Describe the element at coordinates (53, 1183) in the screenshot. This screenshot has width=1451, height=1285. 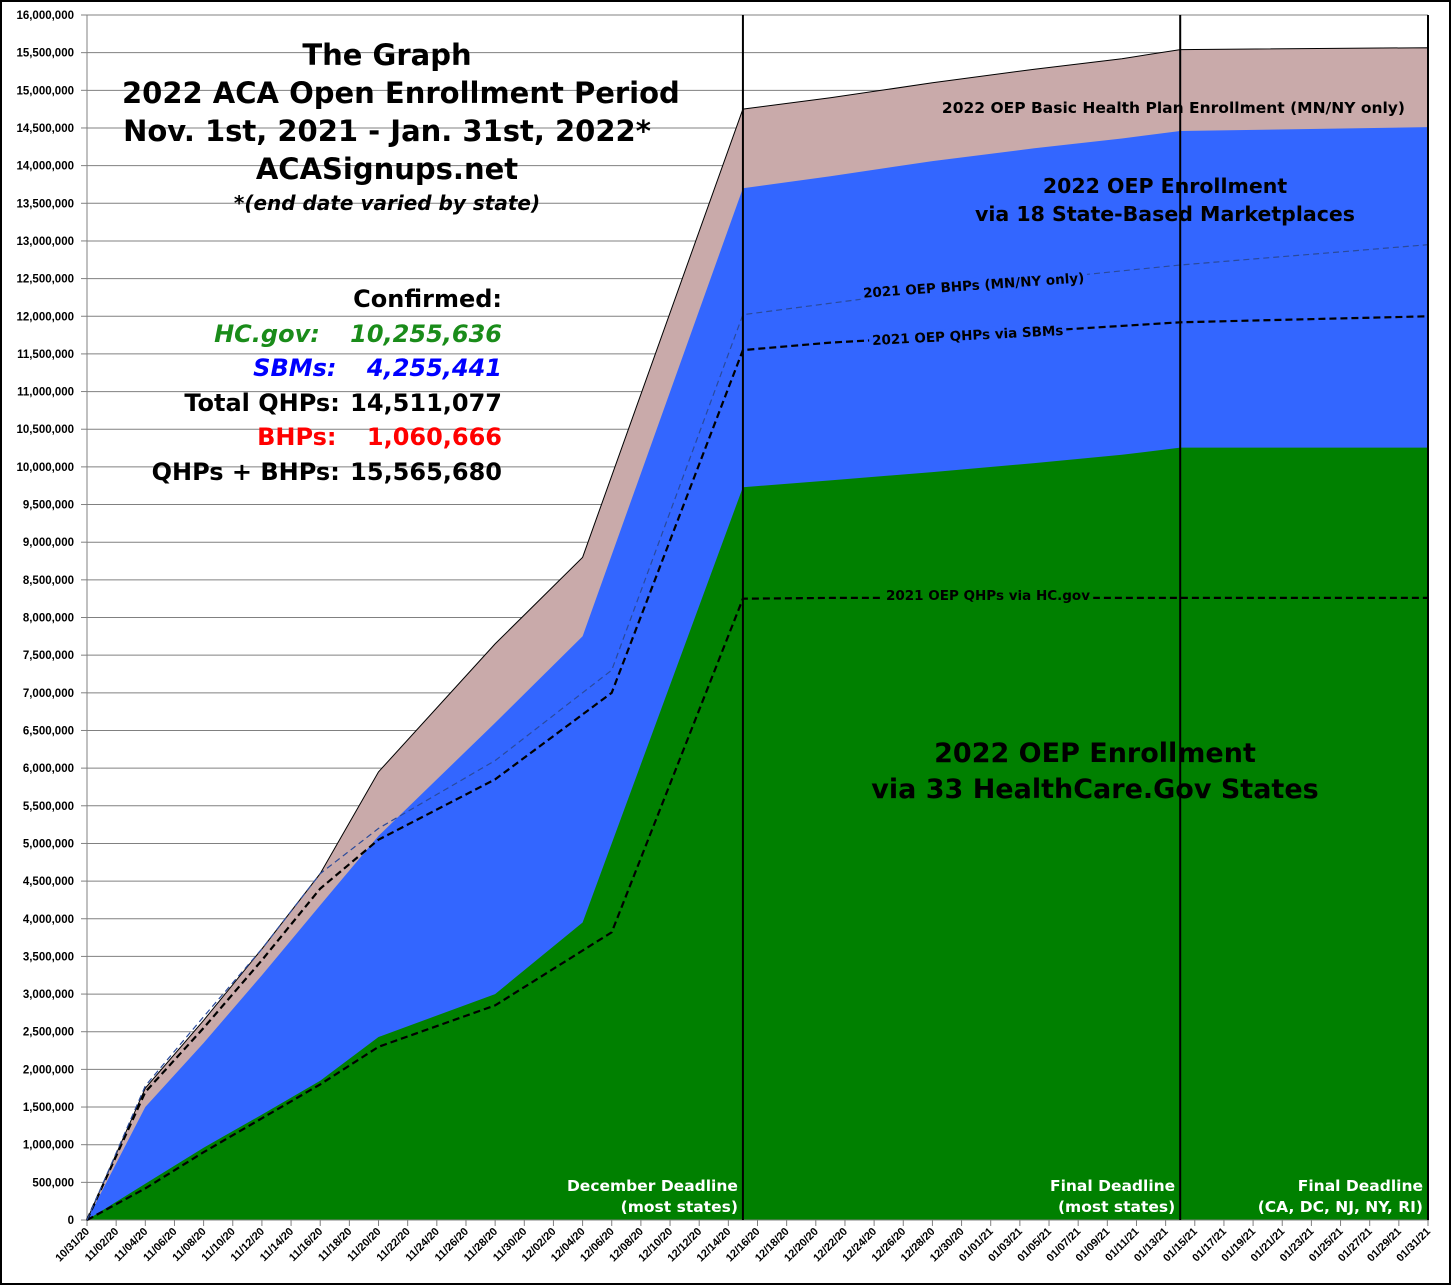
I see `y-tick-label: 500,000` at that location.